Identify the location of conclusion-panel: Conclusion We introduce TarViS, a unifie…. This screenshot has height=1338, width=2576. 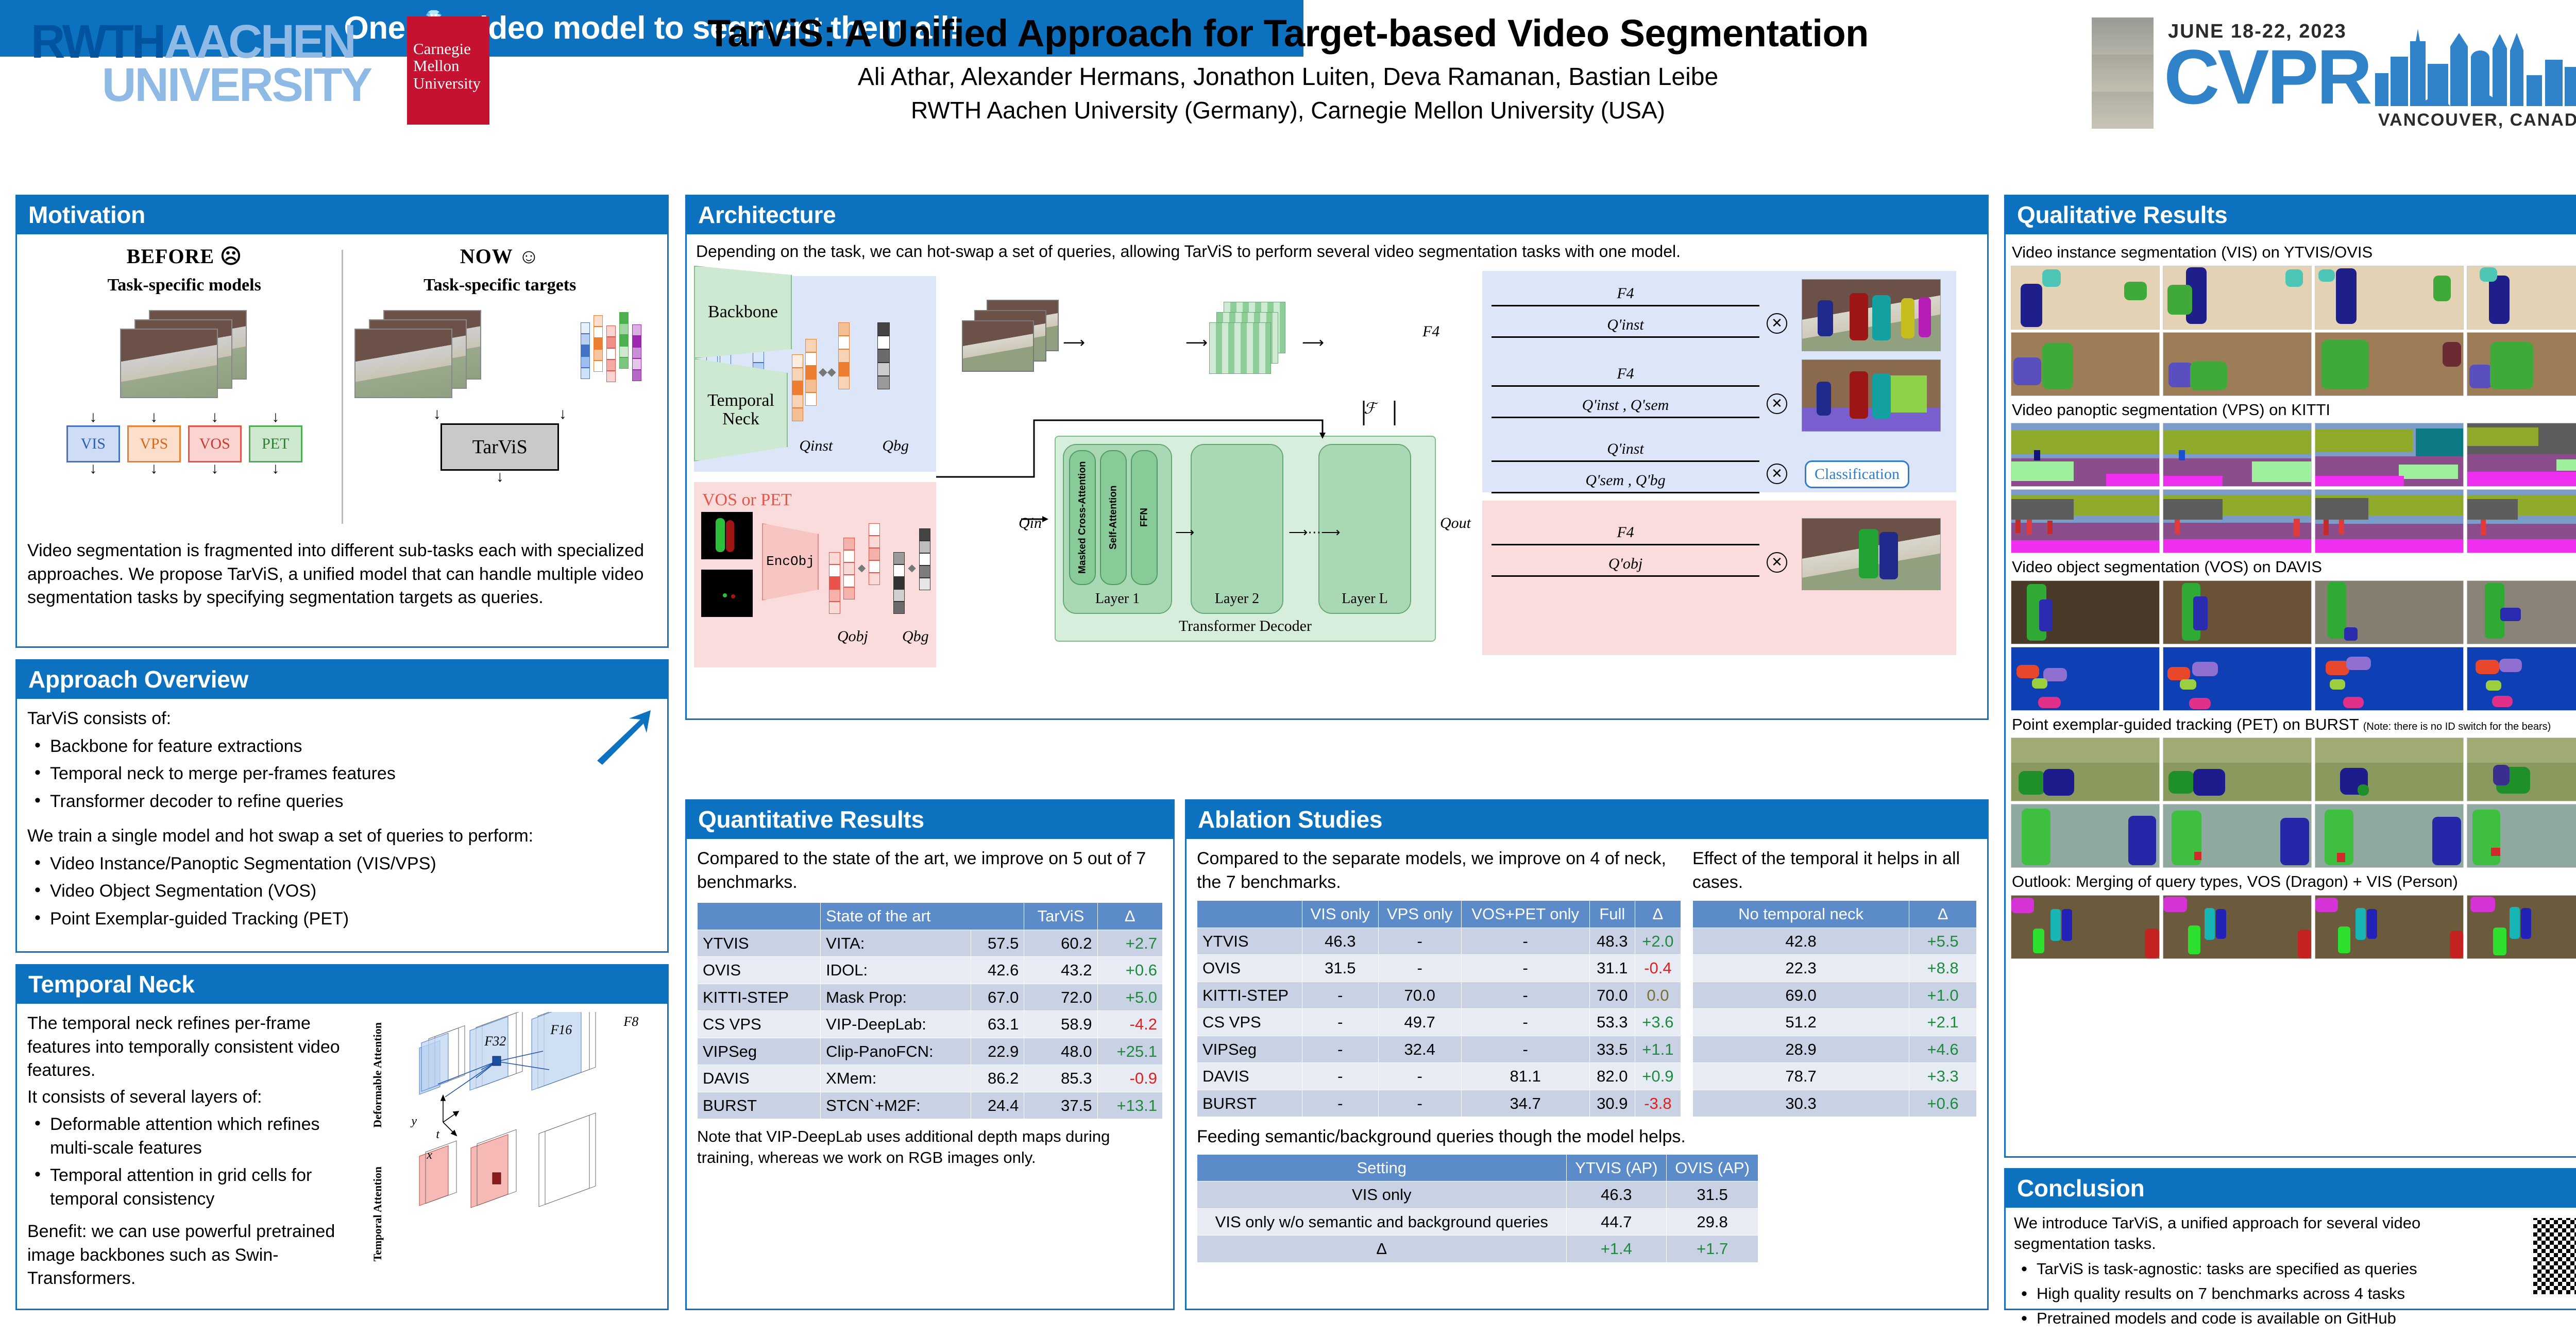
(2290, 1249).